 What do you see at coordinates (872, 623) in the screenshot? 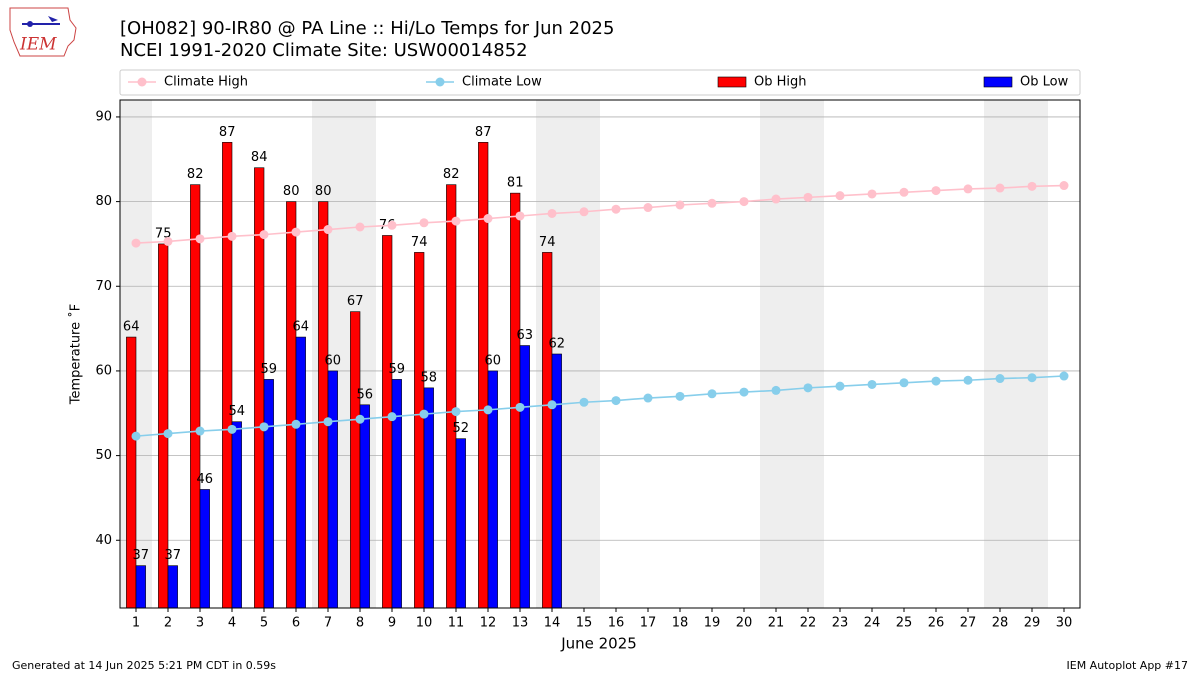
I see `x-tick-label: 24` at bounding box center [872, 623].